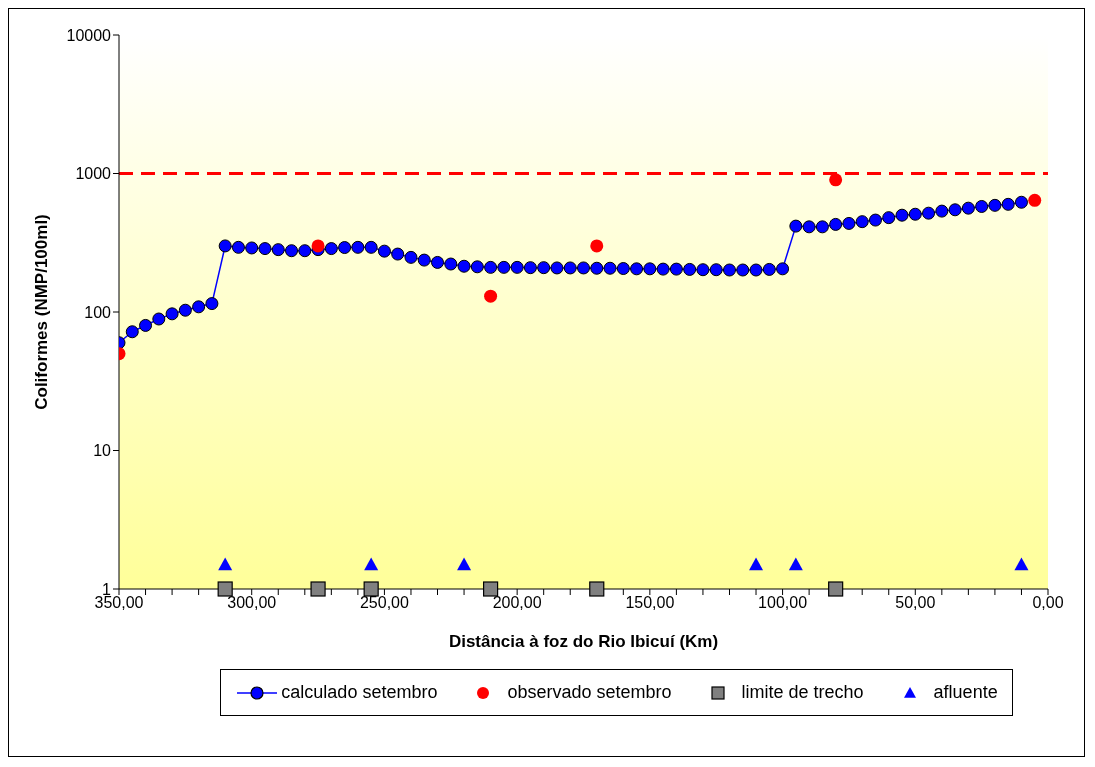 The height and width of the screenshot is (767, 1095). Describe the element at coordinates (93, 174) in the screenshot. I see `y-tick-label: 1000` at that location.